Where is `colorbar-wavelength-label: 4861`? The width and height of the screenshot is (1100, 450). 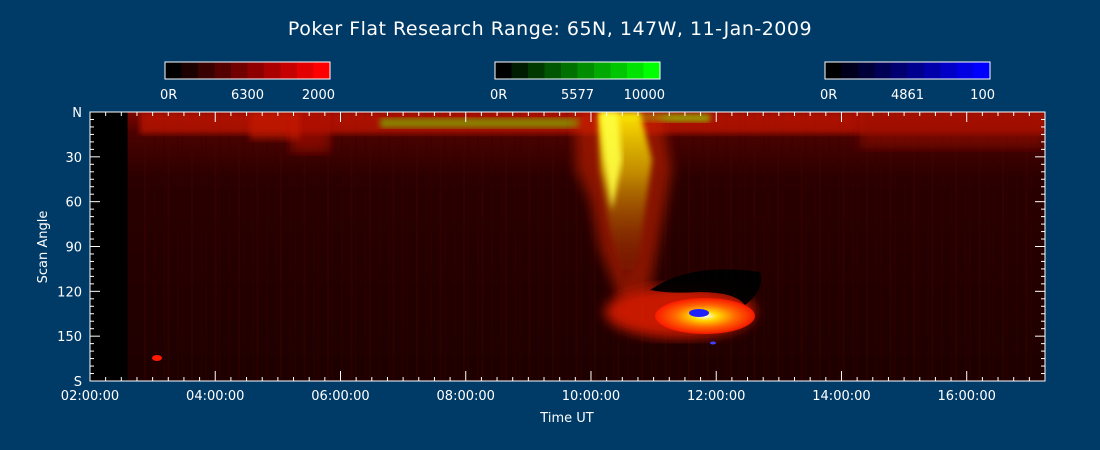 colorbar-wavelength-label: 4861 is located at coordinates (907, 95).